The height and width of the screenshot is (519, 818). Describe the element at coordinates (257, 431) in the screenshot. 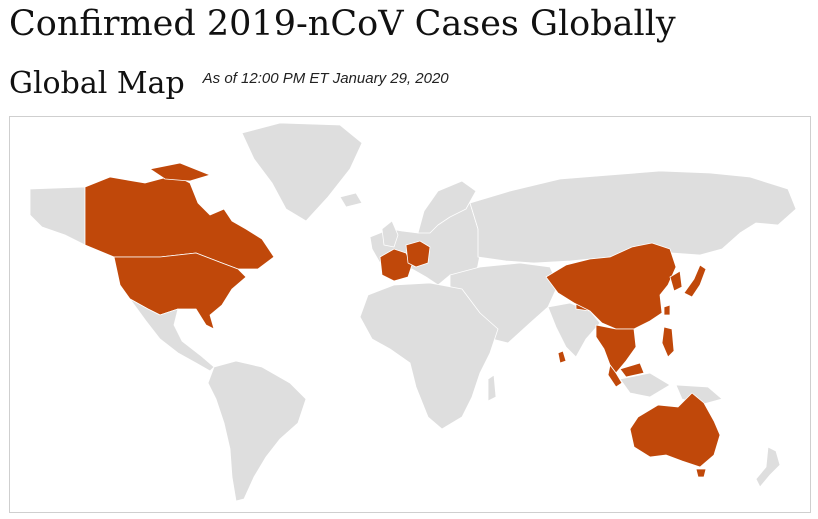

I see `region-south-america` at that location.